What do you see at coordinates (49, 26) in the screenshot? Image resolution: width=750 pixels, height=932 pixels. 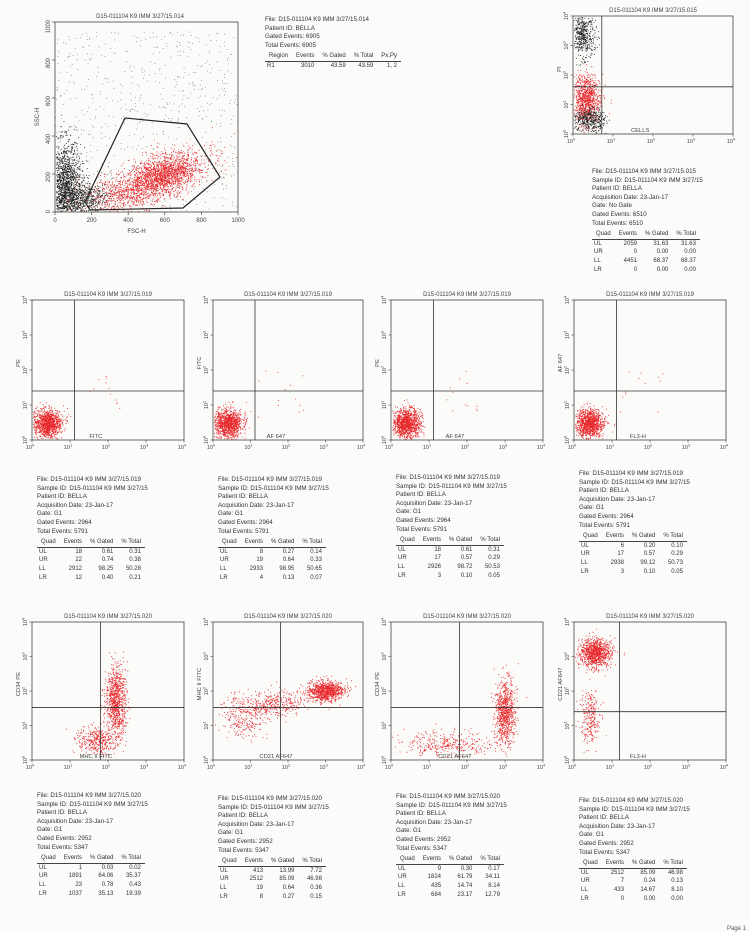 I see `y-tick-label: 1000` at bounding box center [49, 26].